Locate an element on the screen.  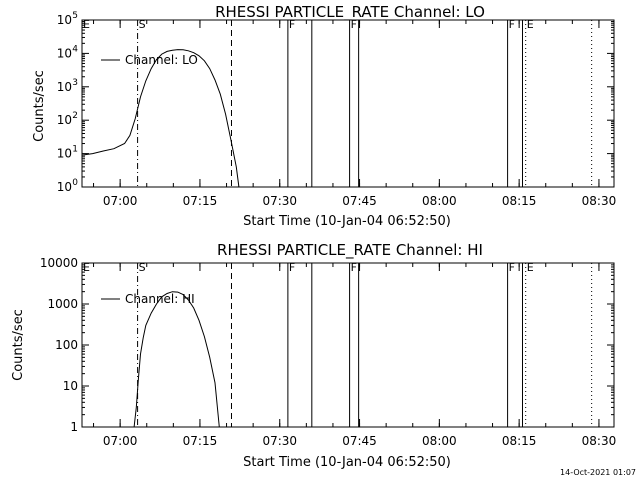
legend-label: Channel: LO is located at coordinates (161, 60).